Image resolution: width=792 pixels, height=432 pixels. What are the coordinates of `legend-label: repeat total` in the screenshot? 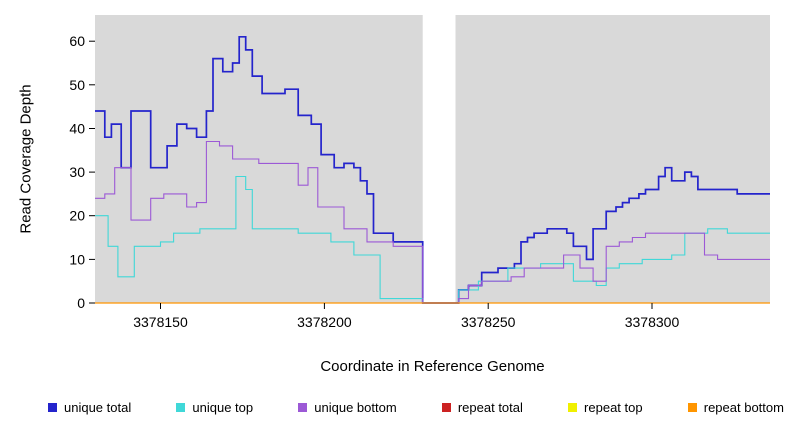 It's located at (490, 407).